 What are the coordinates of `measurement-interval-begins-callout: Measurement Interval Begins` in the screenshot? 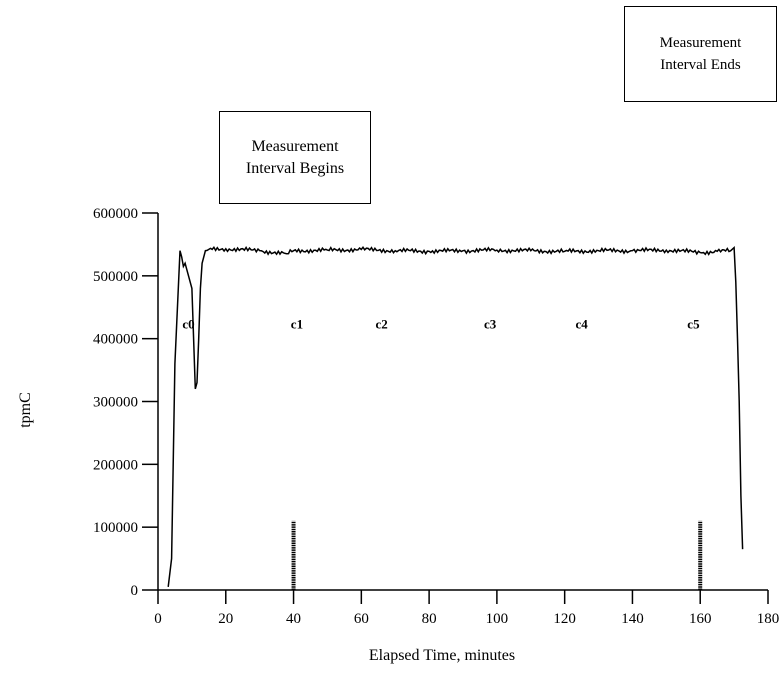 It's located at (295, 157).